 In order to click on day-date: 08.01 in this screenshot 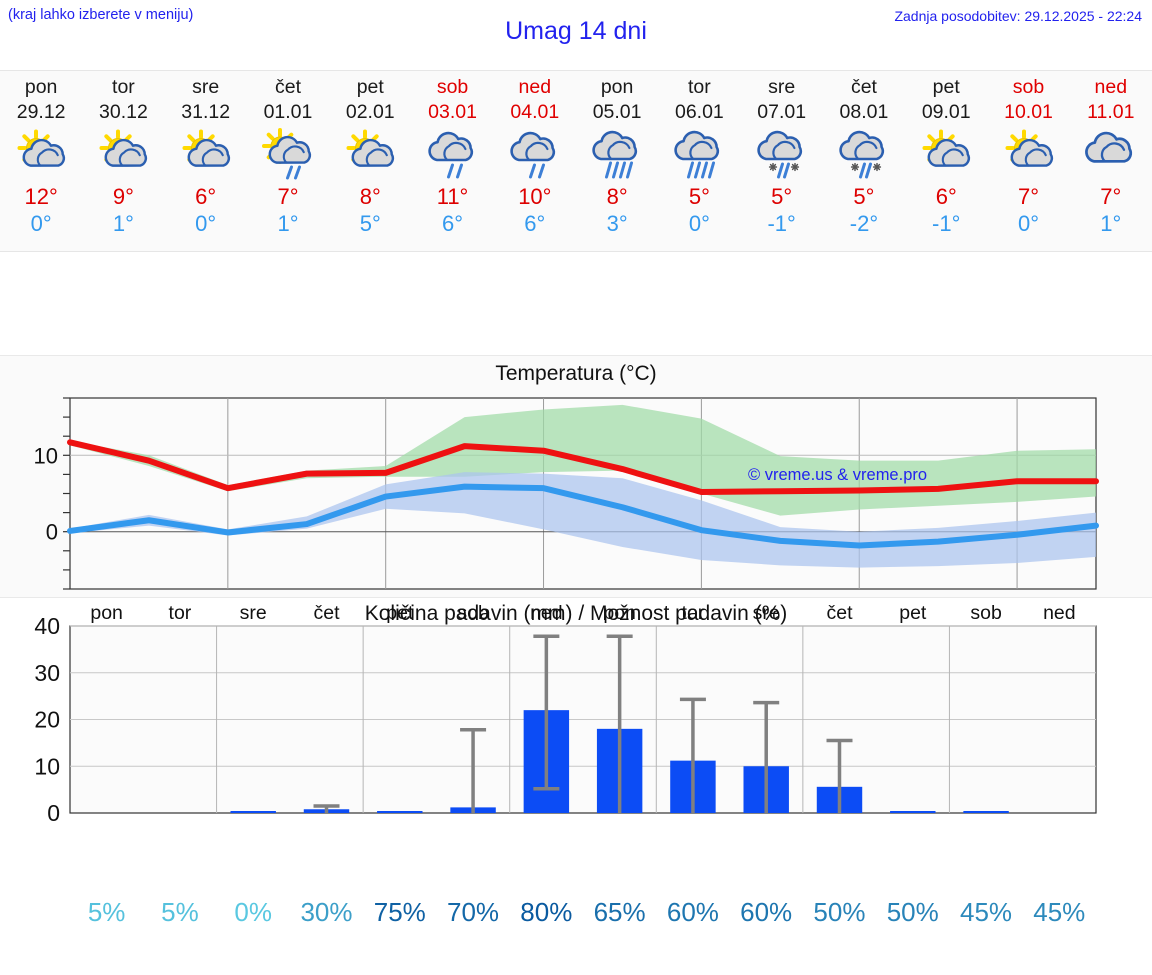, I will do `click(864, 112)`.